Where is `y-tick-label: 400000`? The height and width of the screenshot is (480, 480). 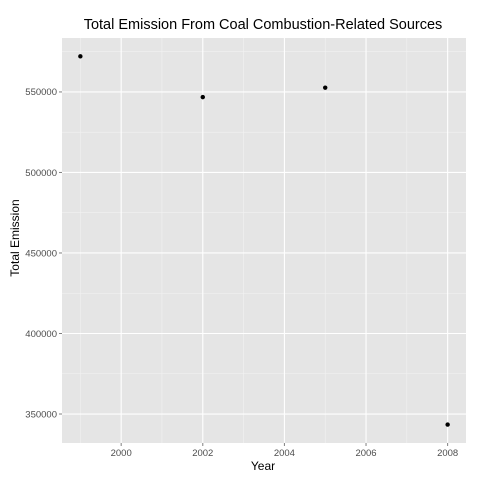 y-tick-label: 400000 is located at coordinates (41, 334).